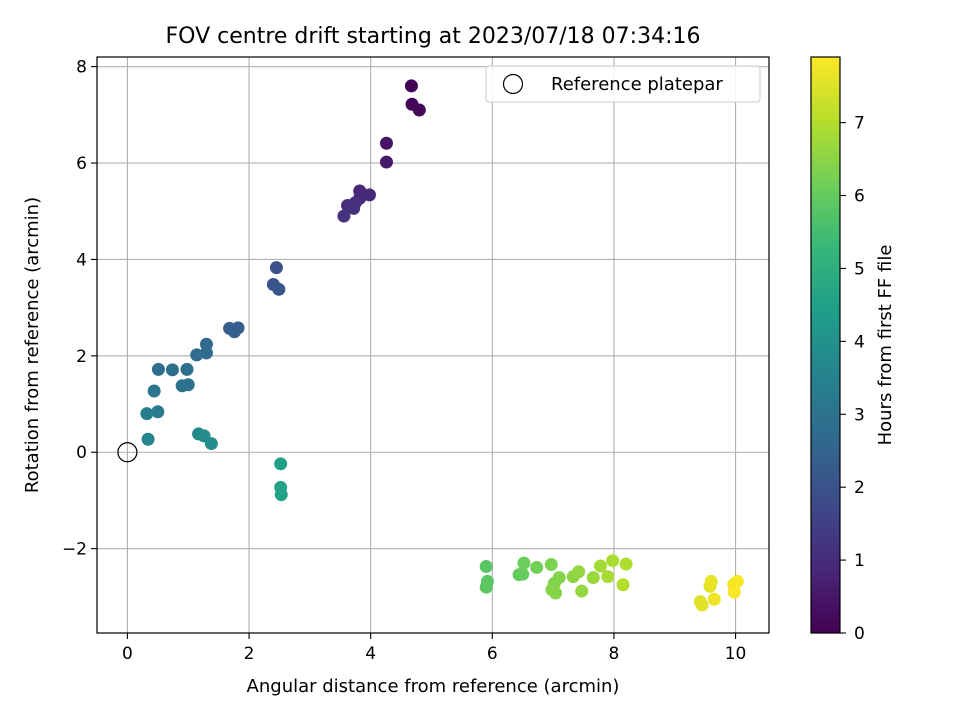 The image size is (960, 720). I want to click on colorbar-frame, so click(825, 345).